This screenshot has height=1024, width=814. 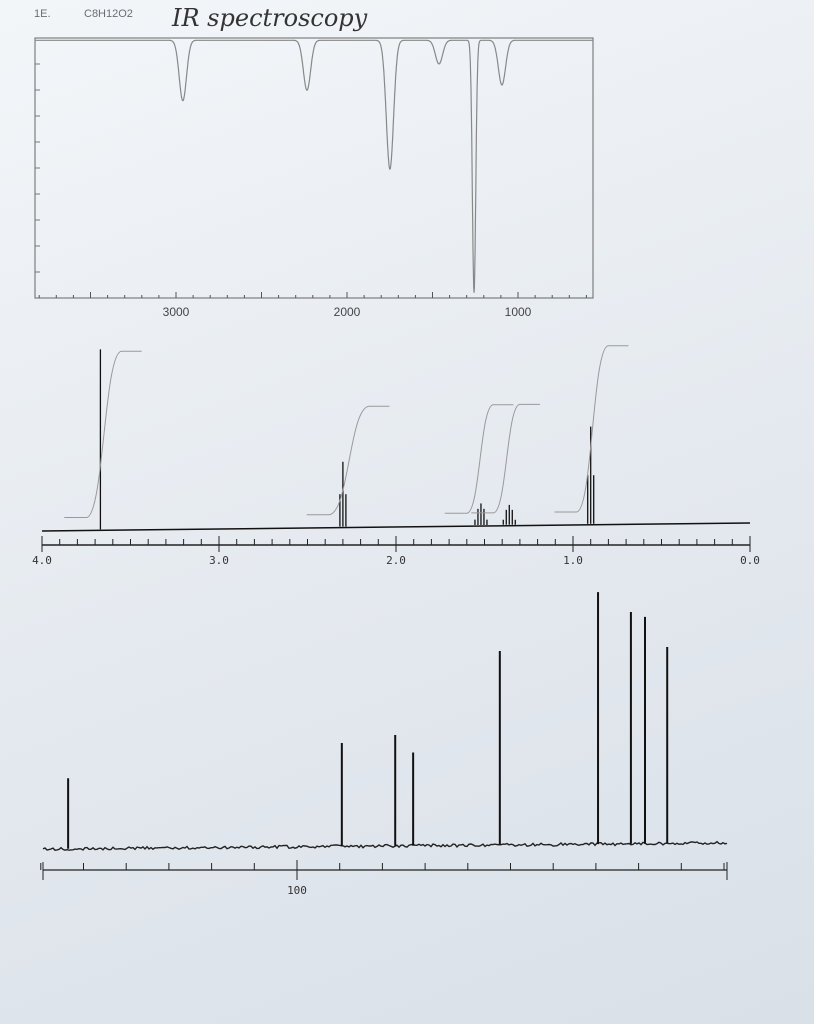 What do you see at coordinates (176, 312) in the screenshot?
I see `ir-tick-label: 3000` at bounding box center [176, 312].